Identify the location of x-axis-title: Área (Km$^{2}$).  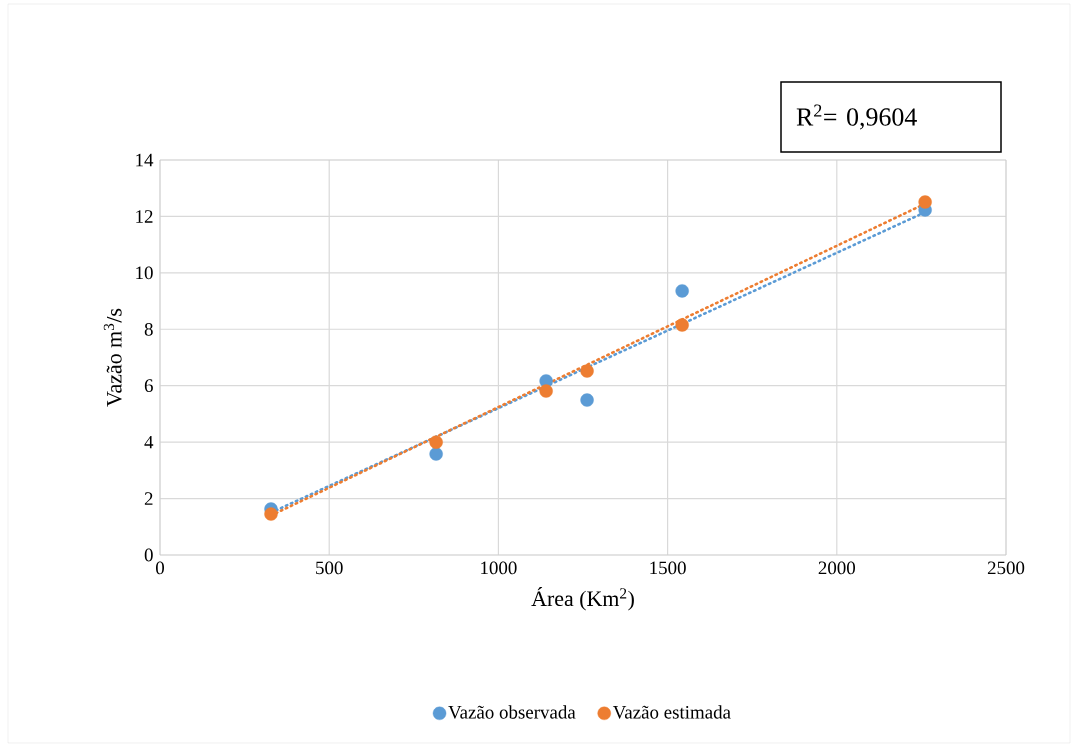
(582, 599).